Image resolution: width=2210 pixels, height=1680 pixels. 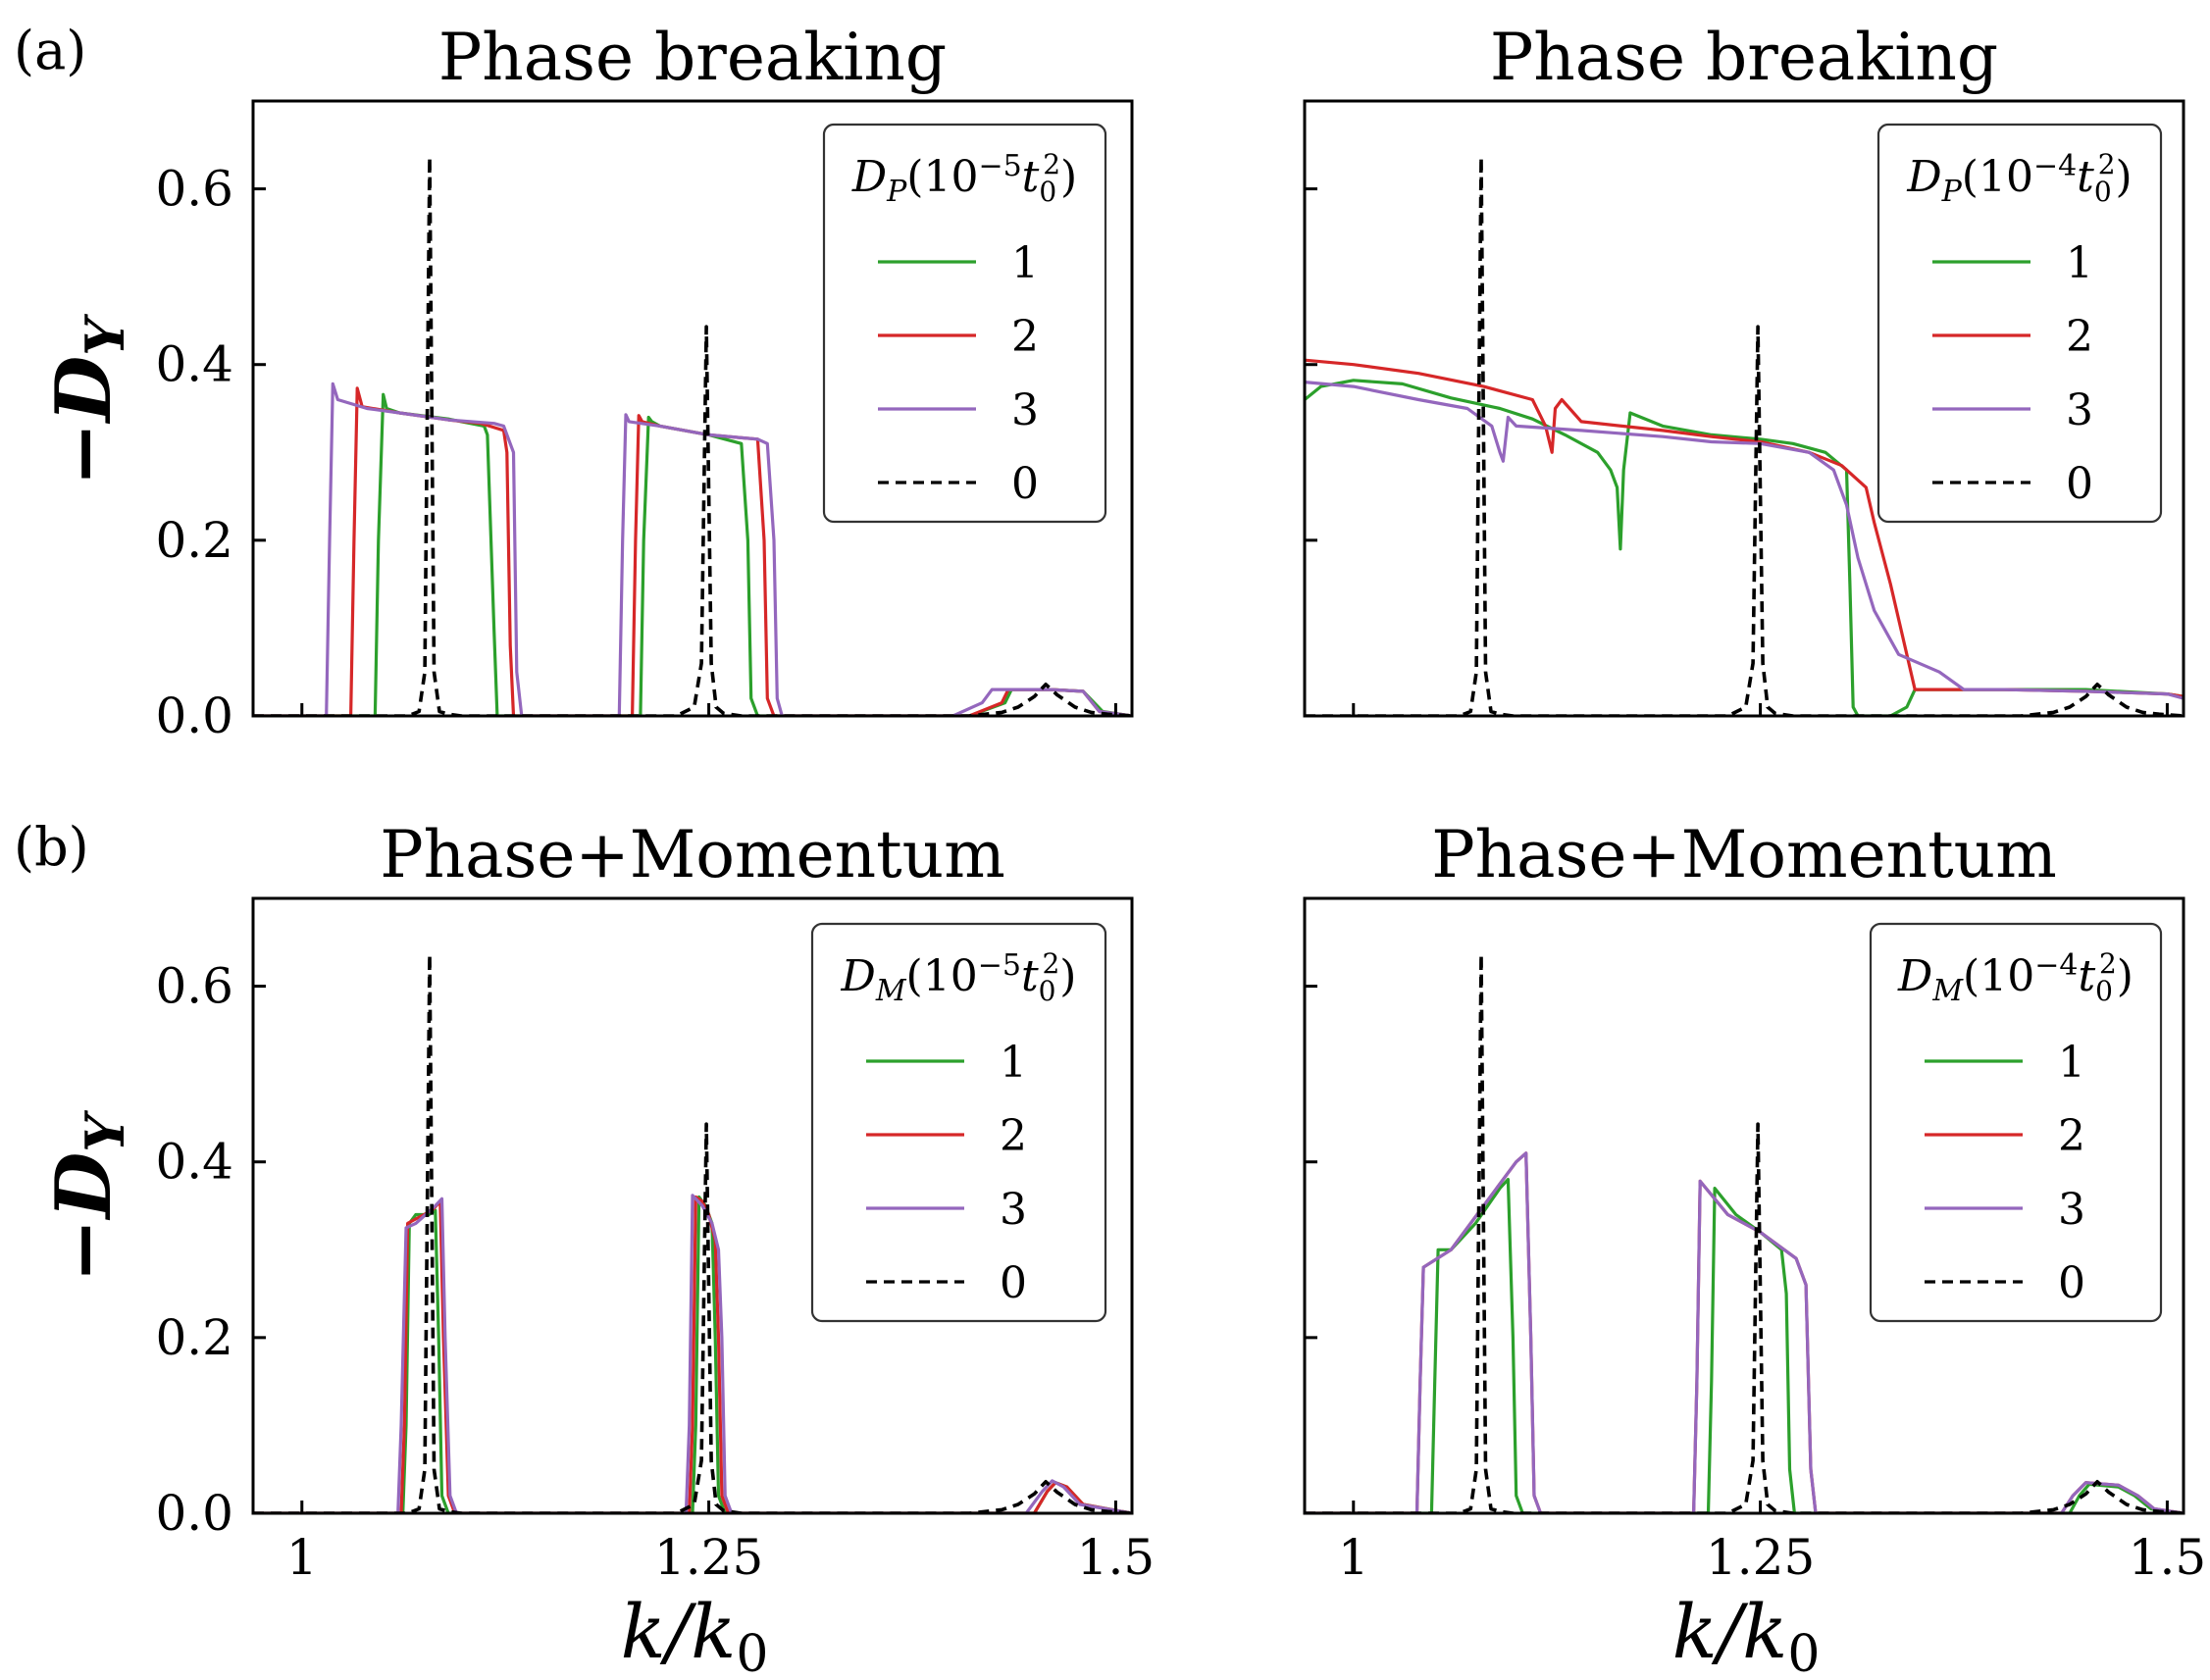 What do you see at coordinates (708, 1557) in the screenshot?
I see `x-tick-label: 1.25` at bounding box center [708, 1557].